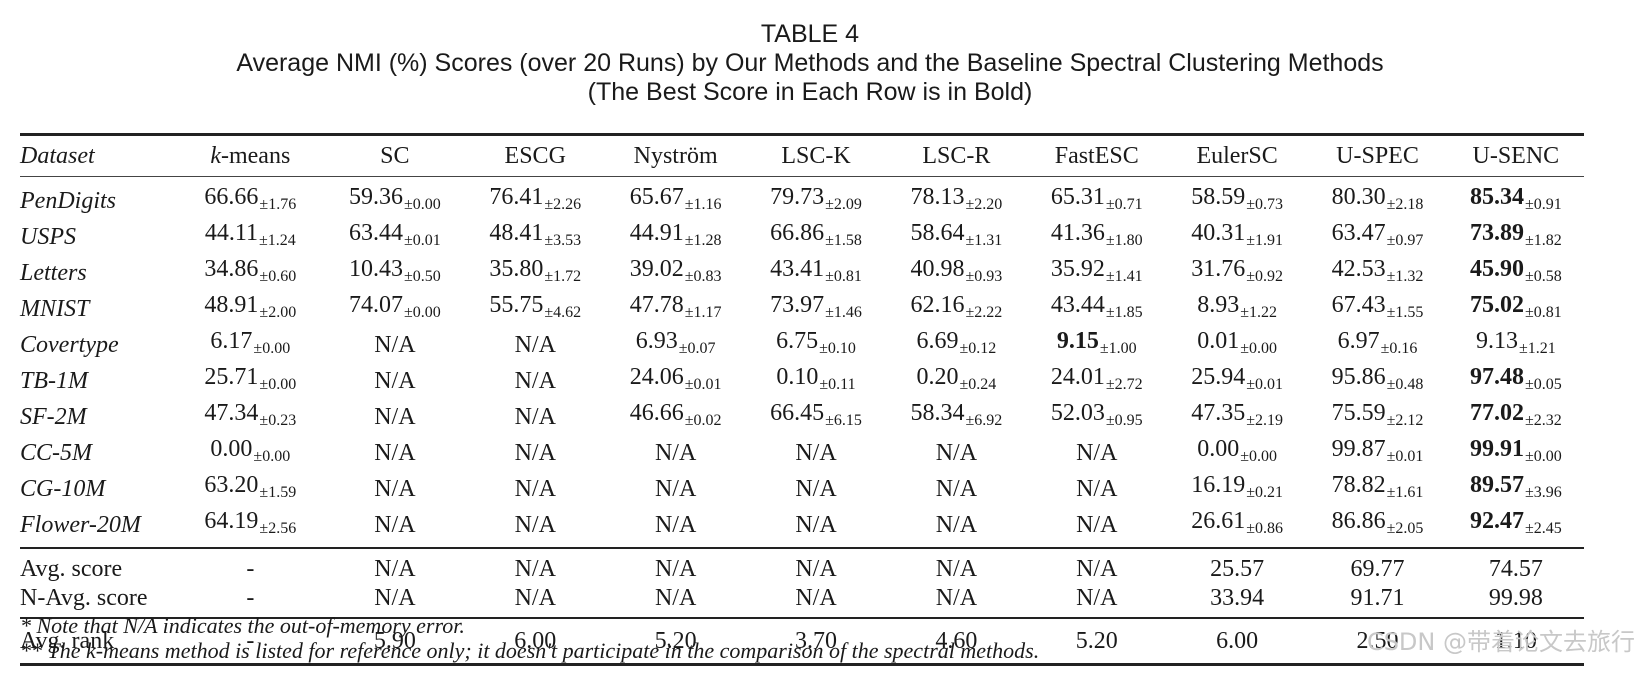 This screenshot has width=1643, height=696. I want to click on score-std: ±6.92, so click(984, 420).